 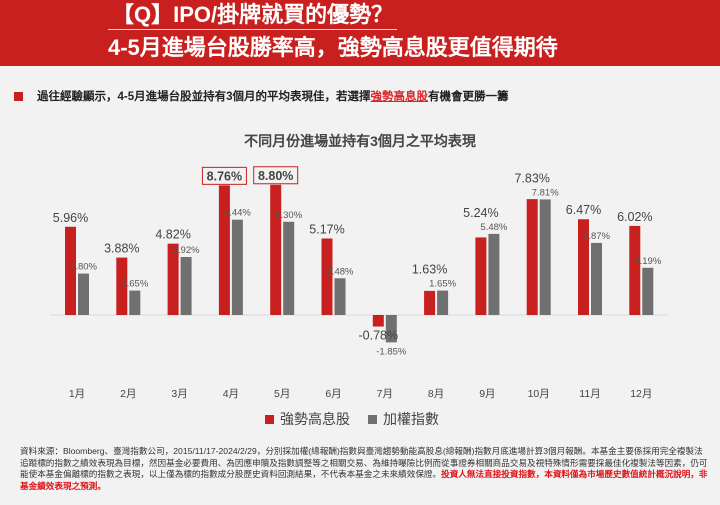 I want to click on x-tick-label: 4月, so click(x=231, y=394).